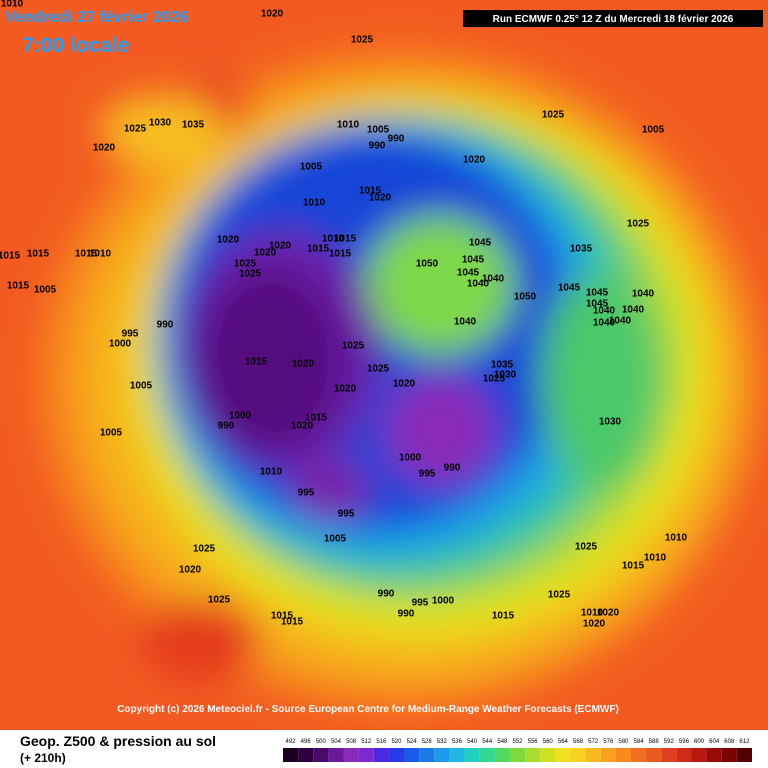  What do you see at coordinates (684, 742) in the screenshot?
I see `scale-label: 596` at bounding box center [684, 742].